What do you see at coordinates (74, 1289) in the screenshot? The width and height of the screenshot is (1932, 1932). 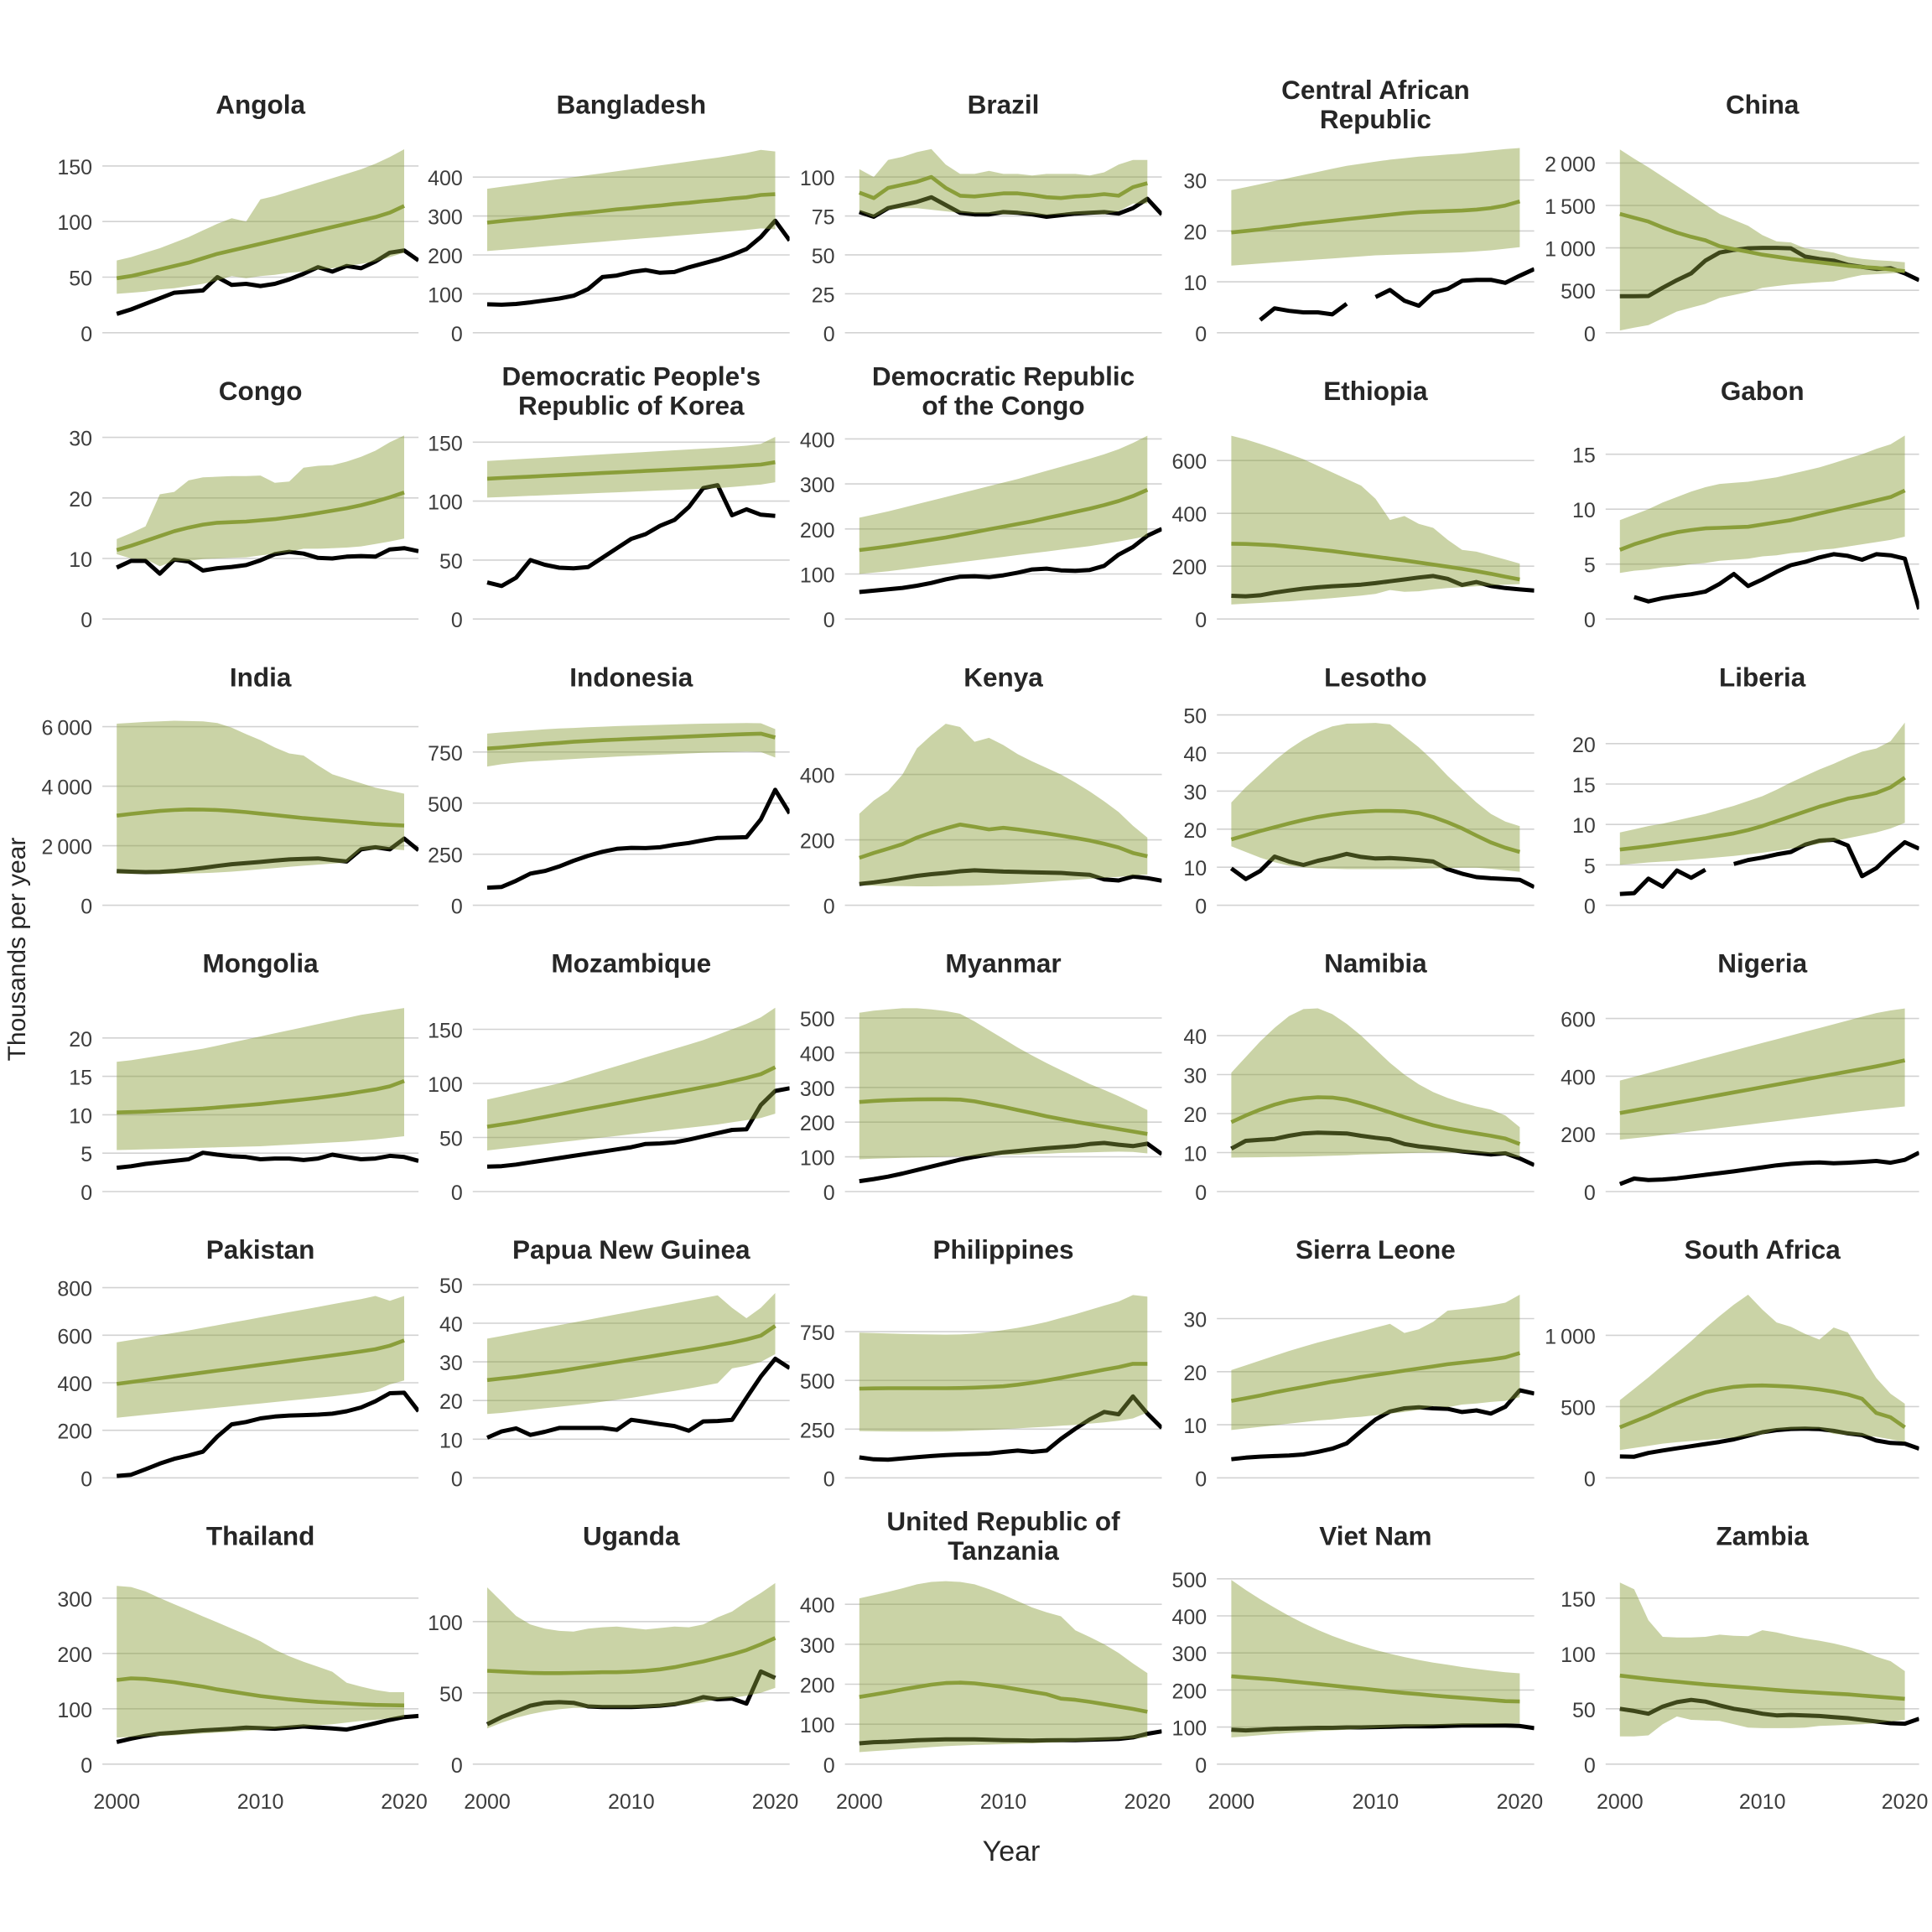 I see `svg-text: 800` at bounding box center [74, 1289].